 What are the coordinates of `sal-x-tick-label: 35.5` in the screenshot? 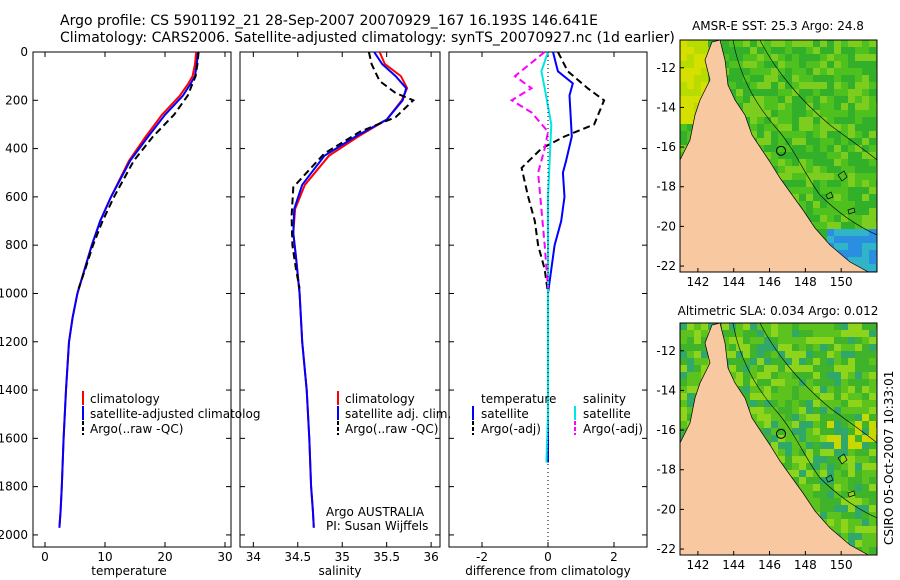 It's located at (386, 557).